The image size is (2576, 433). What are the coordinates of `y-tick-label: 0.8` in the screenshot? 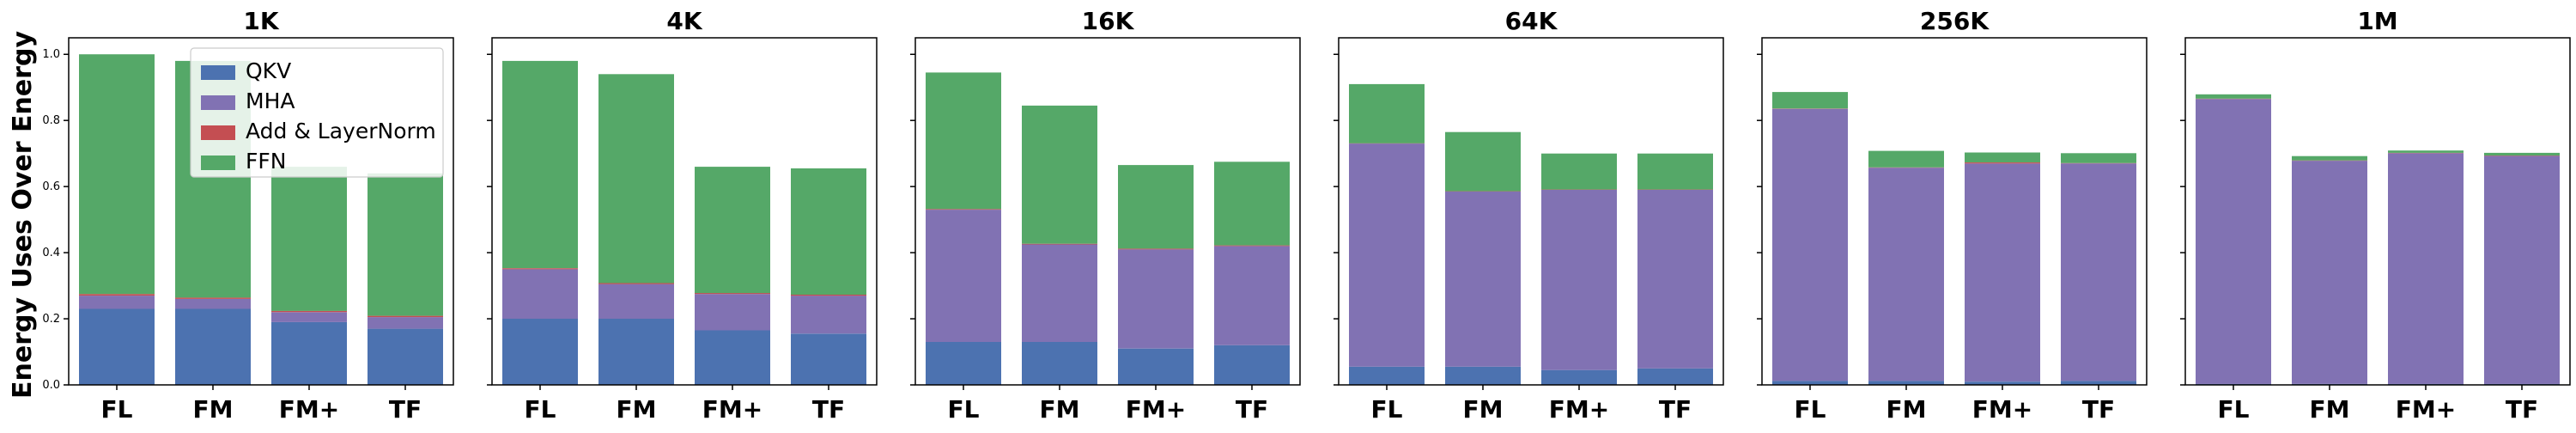 It's located at (51, 120).